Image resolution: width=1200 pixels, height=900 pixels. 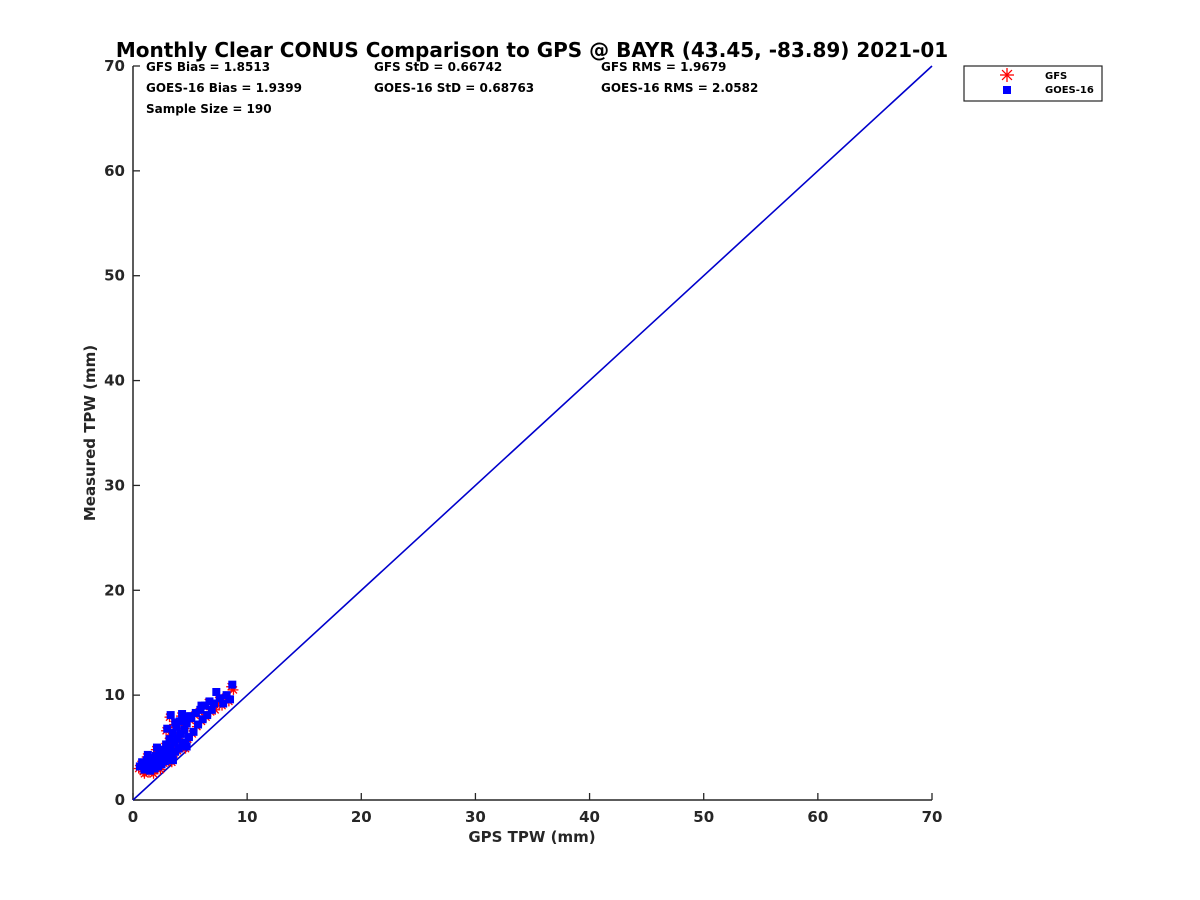 I want to click on legend-gfs-label: GFS, so click(x=1056, y=76).